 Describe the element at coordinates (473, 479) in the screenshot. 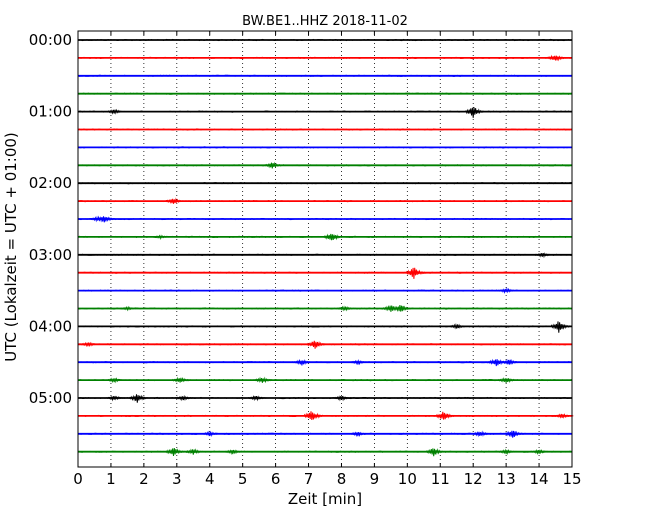

I see `x-tick-label: 12` at that location.